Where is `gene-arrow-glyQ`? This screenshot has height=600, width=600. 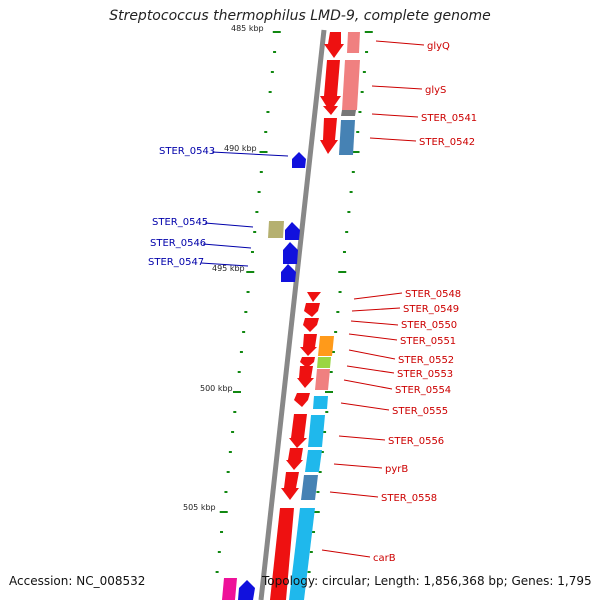
gene-arrow-glyQ is located at coordinates (334, 45).